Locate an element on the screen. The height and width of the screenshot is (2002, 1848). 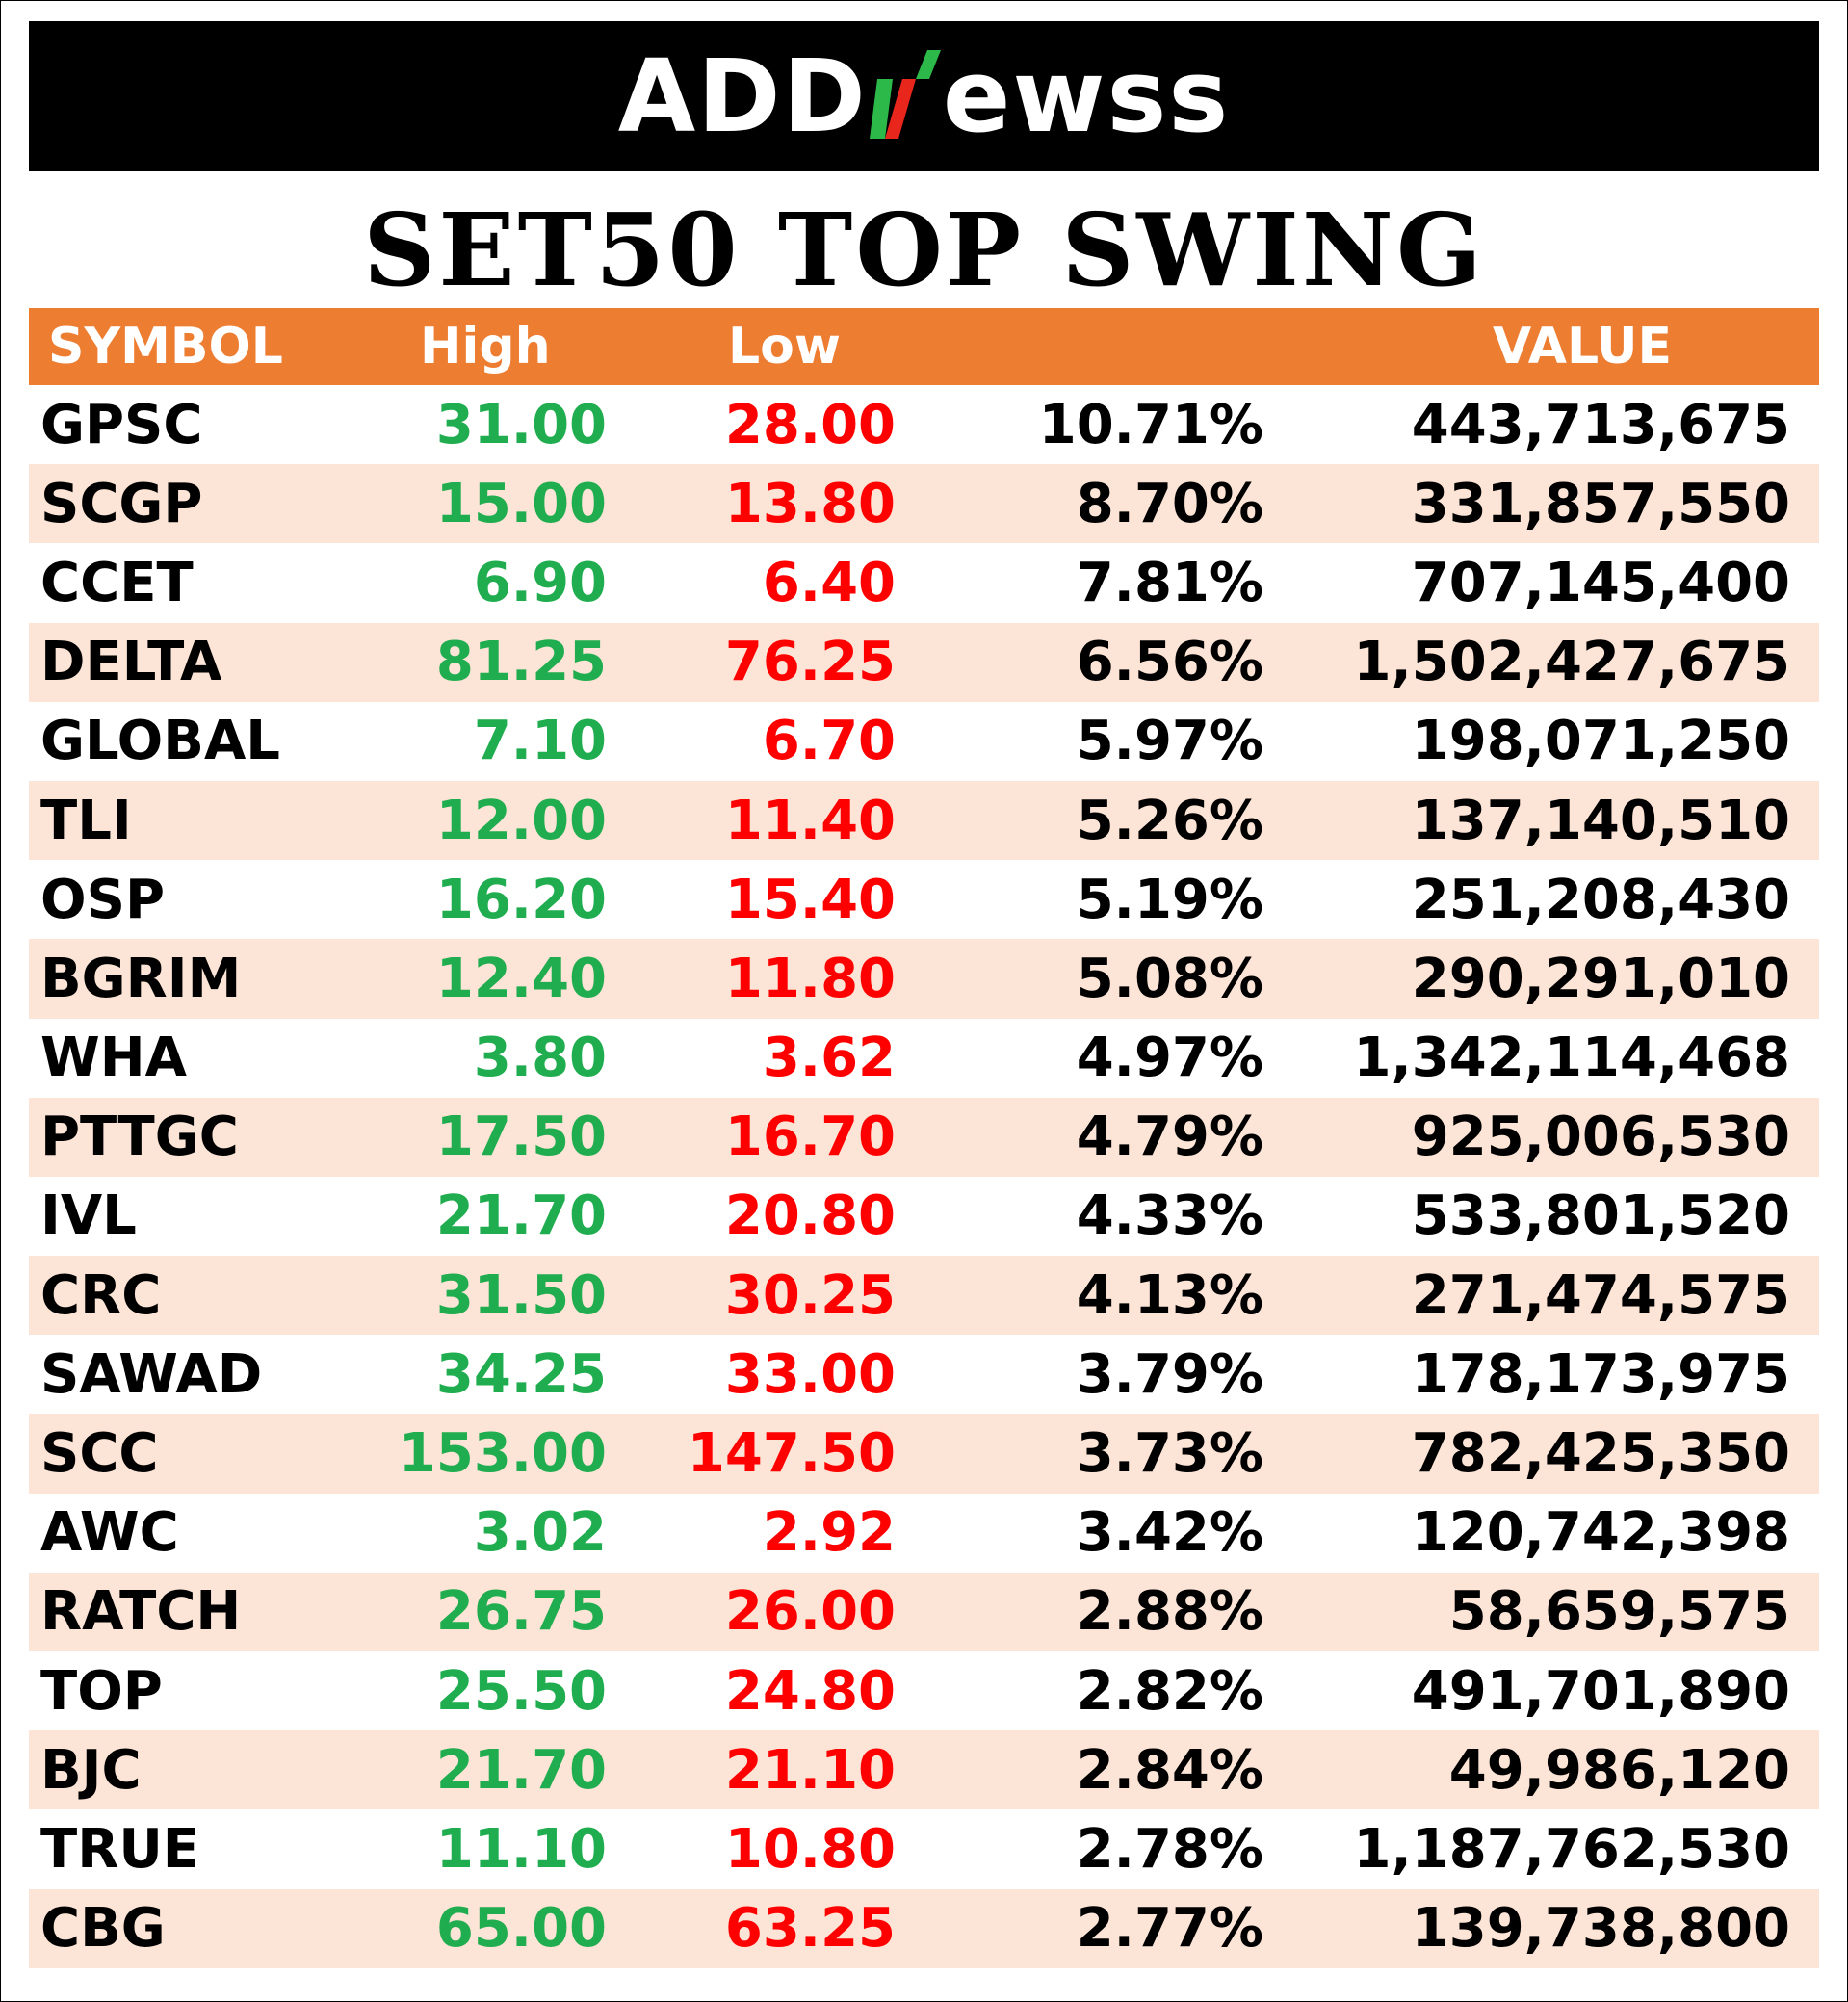
low-cell: 30.25 is located at coordinates (810, 1295).